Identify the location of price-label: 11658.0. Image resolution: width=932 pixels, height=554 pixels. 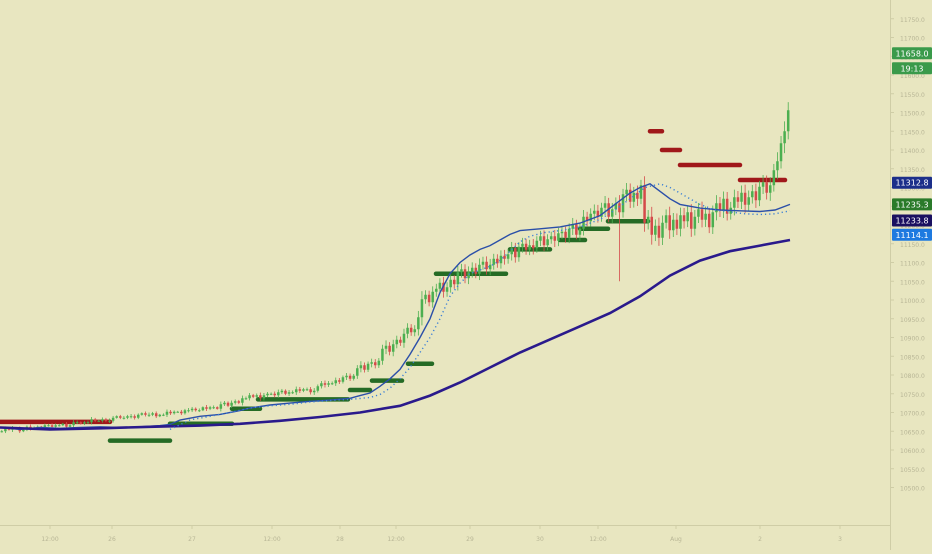
(912, 53).